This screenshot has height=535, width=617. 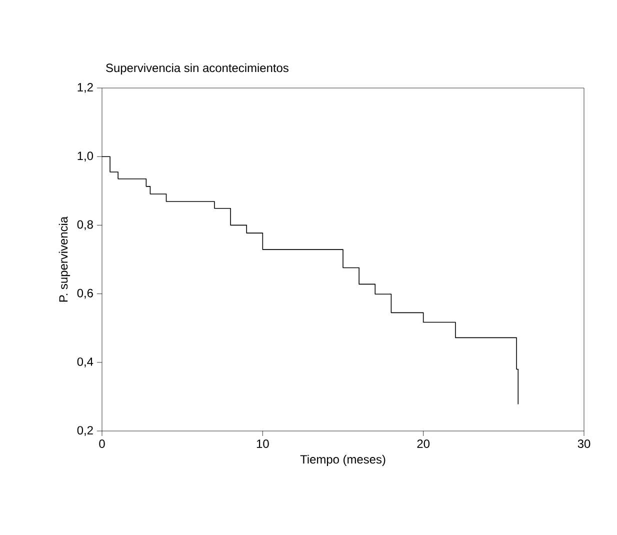 What do you see at coordinates (85, 88) in the screenshot?
I see `y-tick-label: 1,2` at bounding box center [85, 88].